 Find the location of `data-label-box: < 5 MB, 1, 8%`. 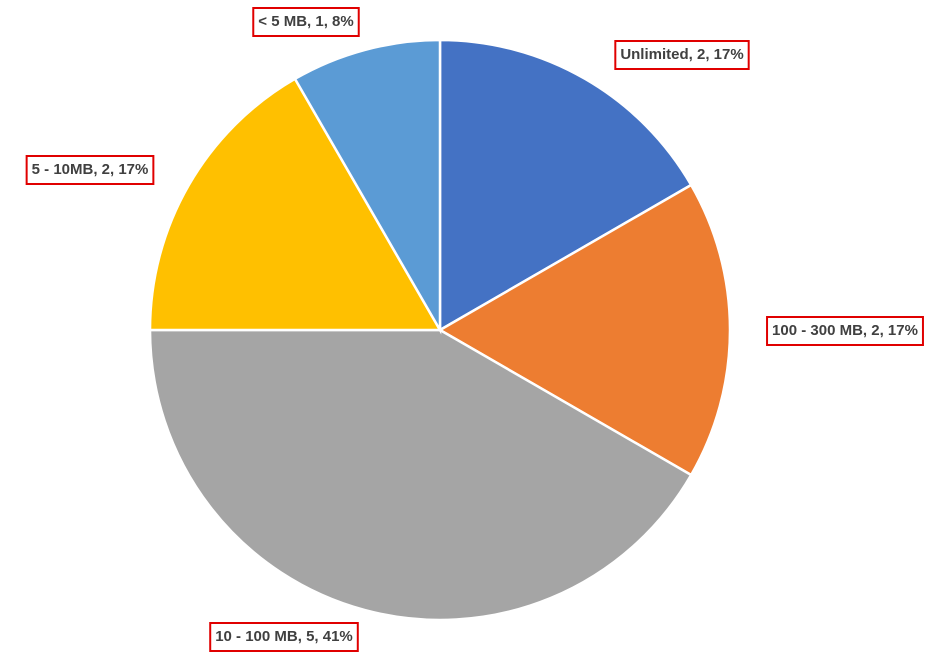

data-label-box: < 5 MB, 1, 8% is located at coordinates (306, 22).